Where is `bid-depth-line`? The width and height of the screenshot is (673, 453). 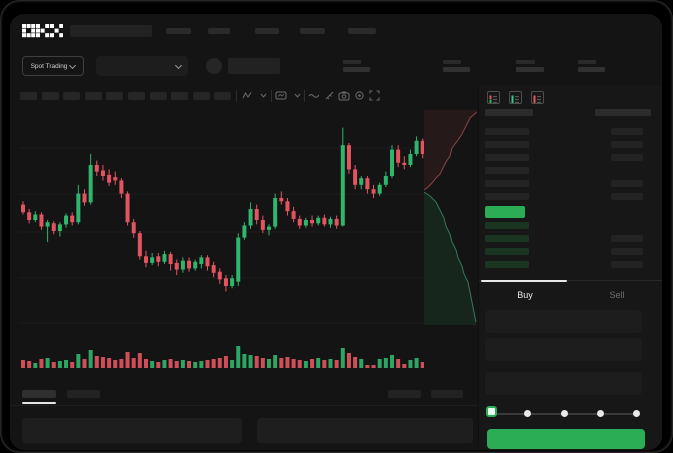 bid-depth-line is located at coordinates (450, 257).